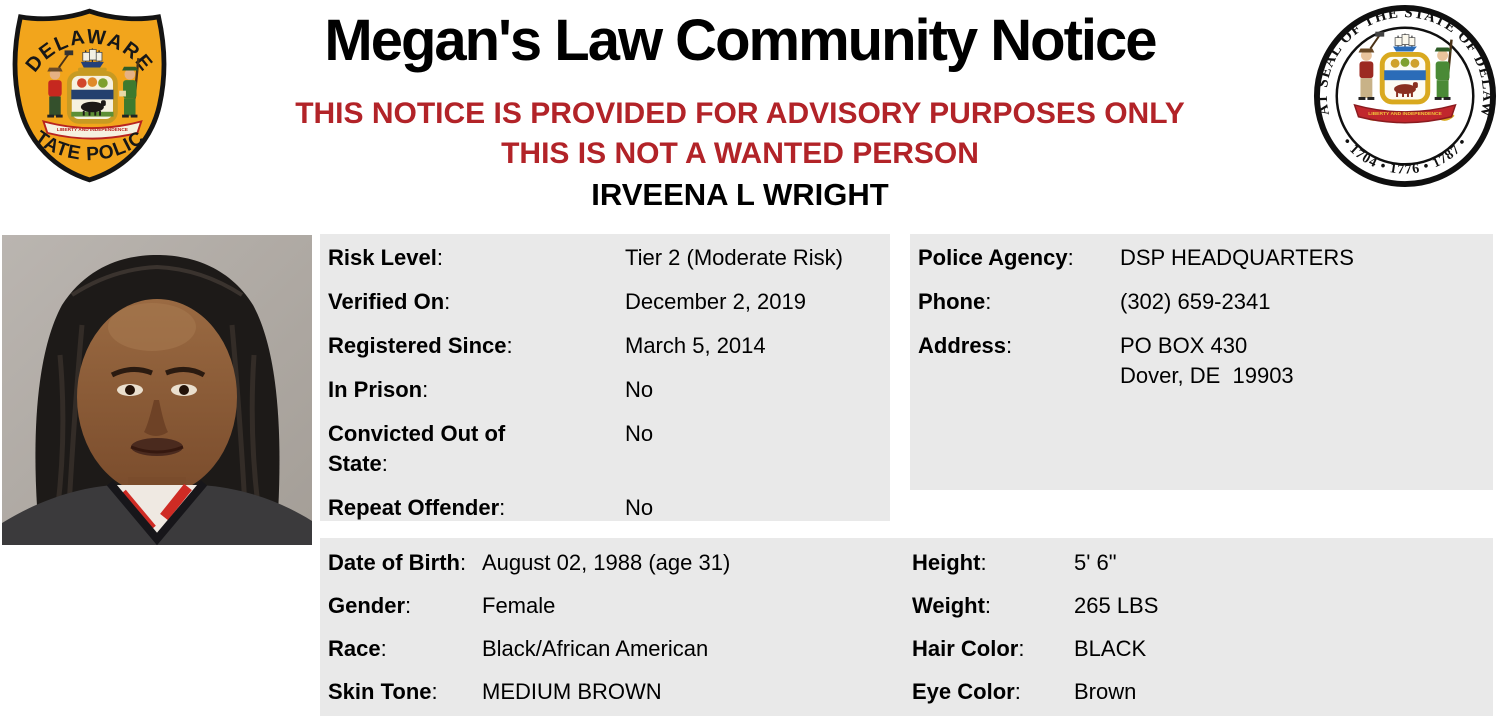 The width and height of the screenshot is (1508, 720). I want to click on info-row: Hair Color: BLACK, so click(1199, 649).